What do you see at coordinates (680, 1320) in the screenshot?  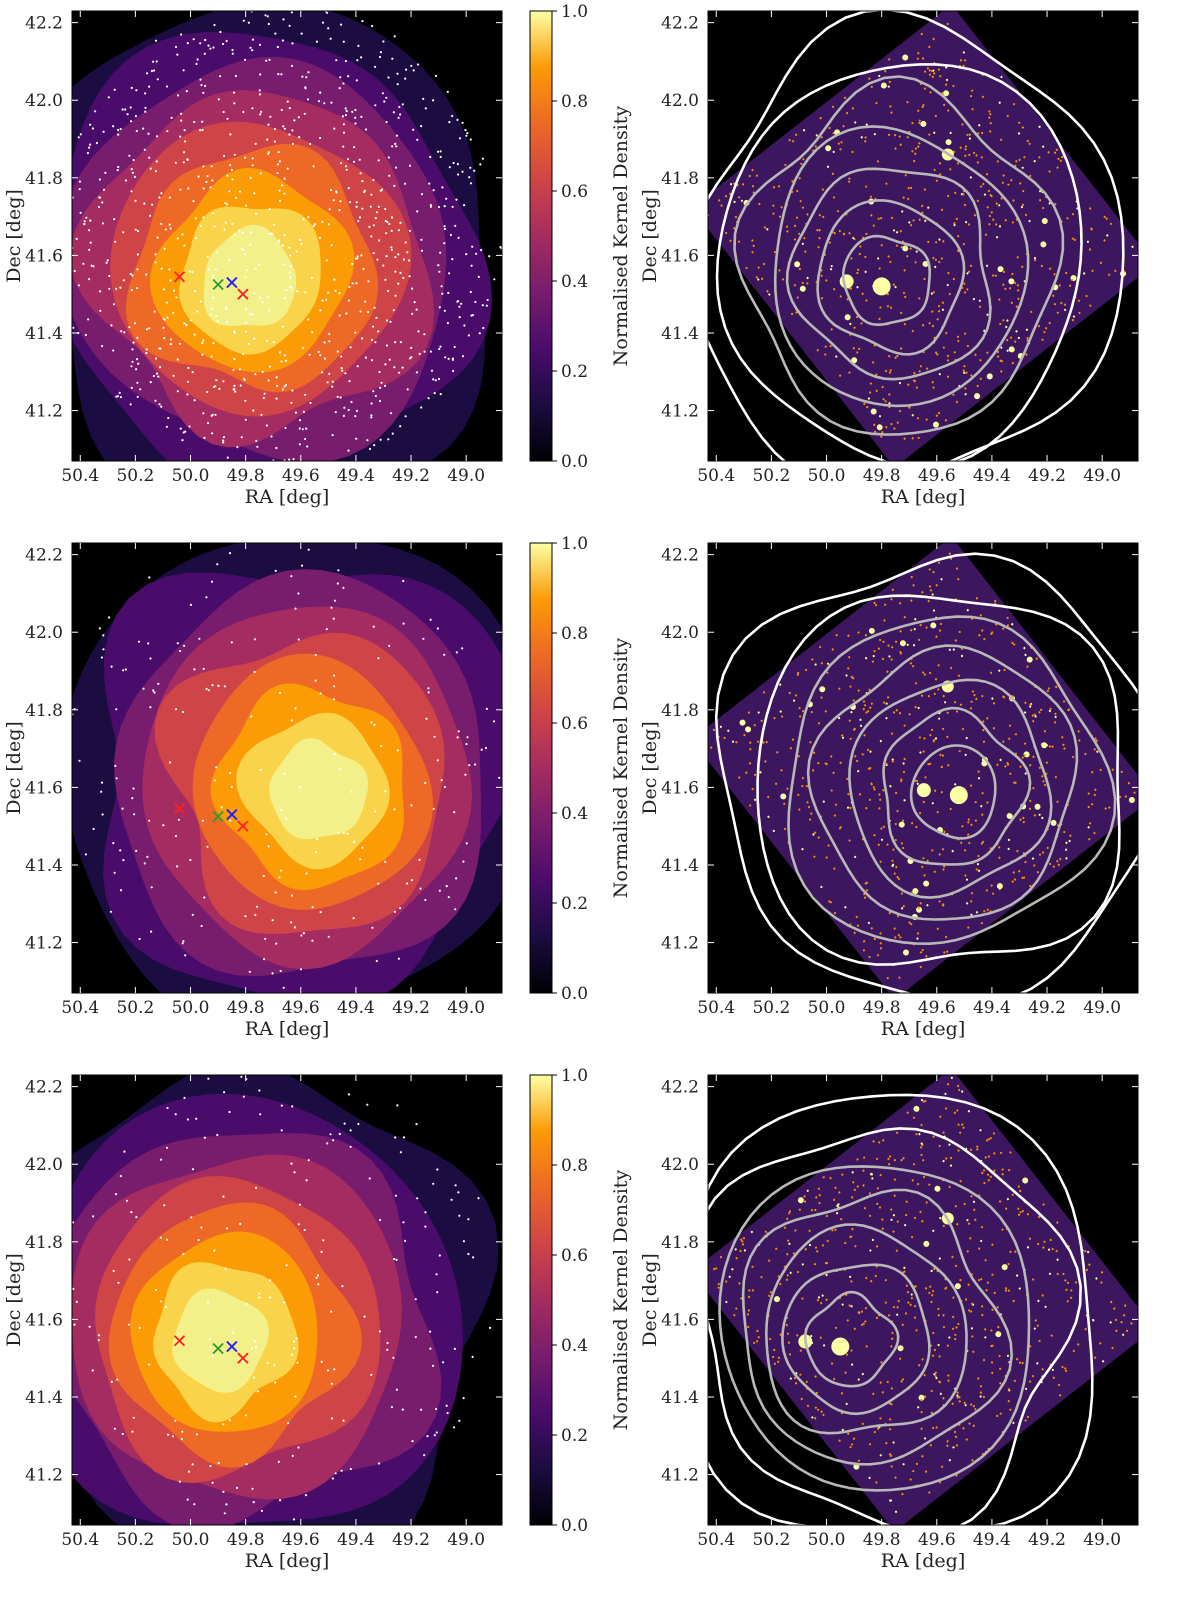 I see `y-tick-label: 41.6` at bounding box center [680, 1320].